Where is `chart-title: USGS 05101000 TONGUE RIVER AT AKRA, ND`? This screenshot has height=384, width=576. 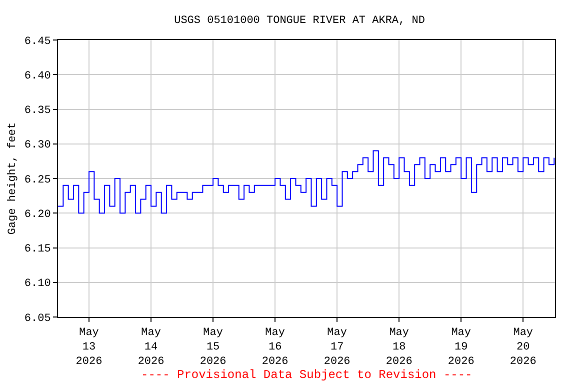
chart-title: USGS 05101000 TONGUE RIVER AT AKRA, ND is located at coordinates (300, 21).